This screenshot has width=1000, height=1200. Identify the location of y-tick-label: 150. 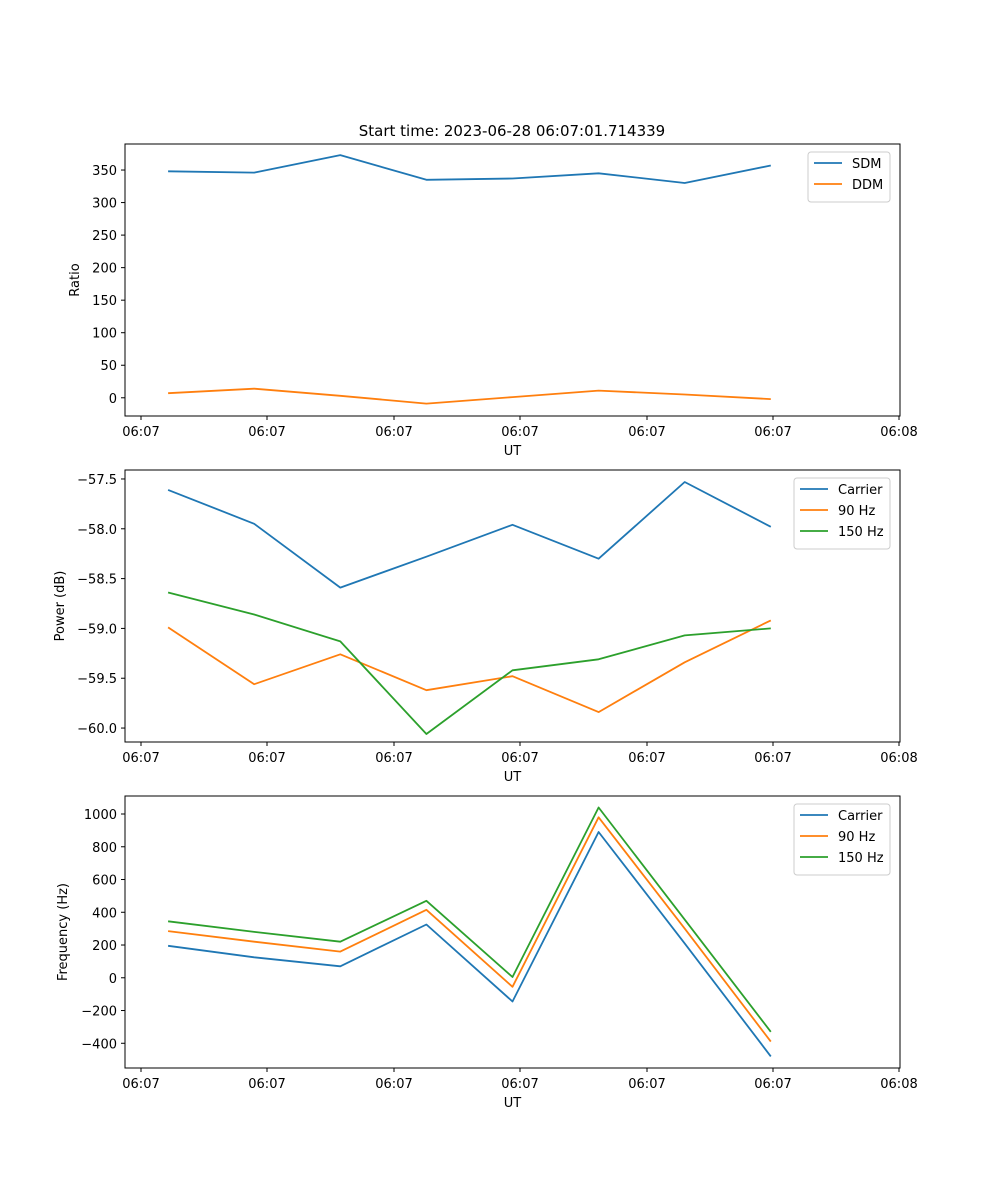
(104, 301).